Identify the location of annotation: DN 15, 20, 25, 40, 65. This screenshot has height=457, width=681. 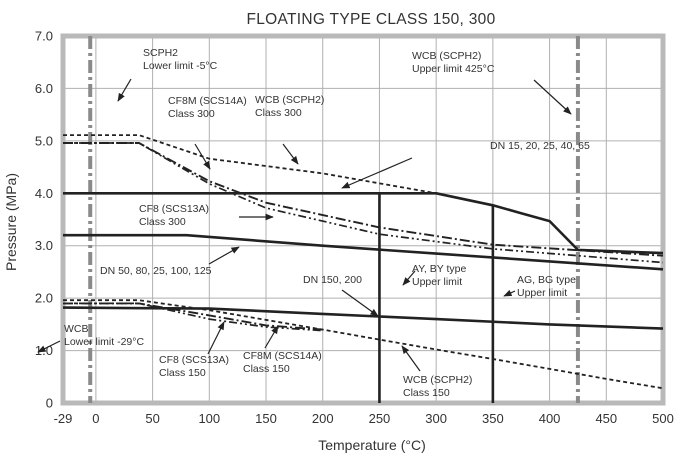
(465, 164).